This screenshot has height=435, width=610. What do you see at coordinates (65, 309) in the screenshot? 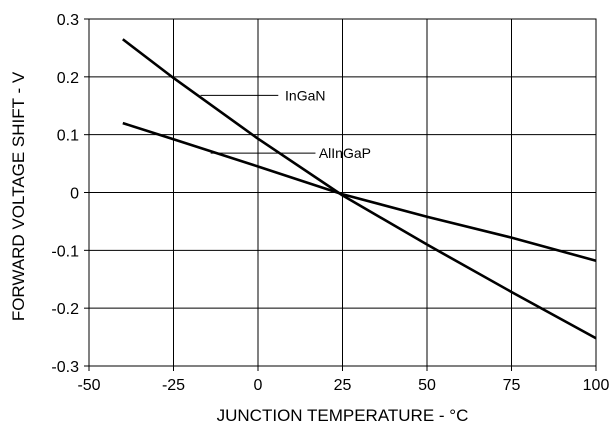
I see `y-tick-label: -0.2` at bounding box center [65, 309].